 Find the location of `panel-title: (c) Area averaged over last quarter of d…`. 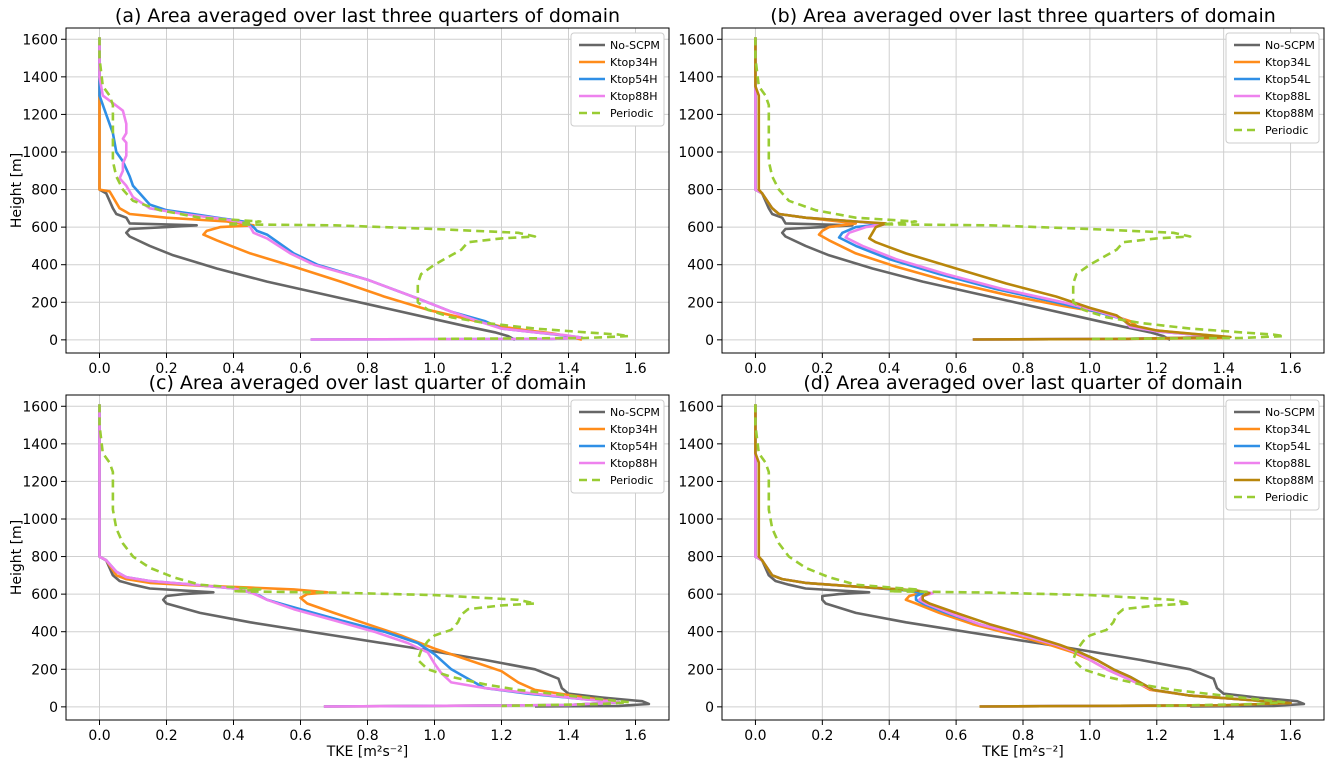

panel-title: (c) Area averaged over last quarter of d… is located at coordinates (368, 383).